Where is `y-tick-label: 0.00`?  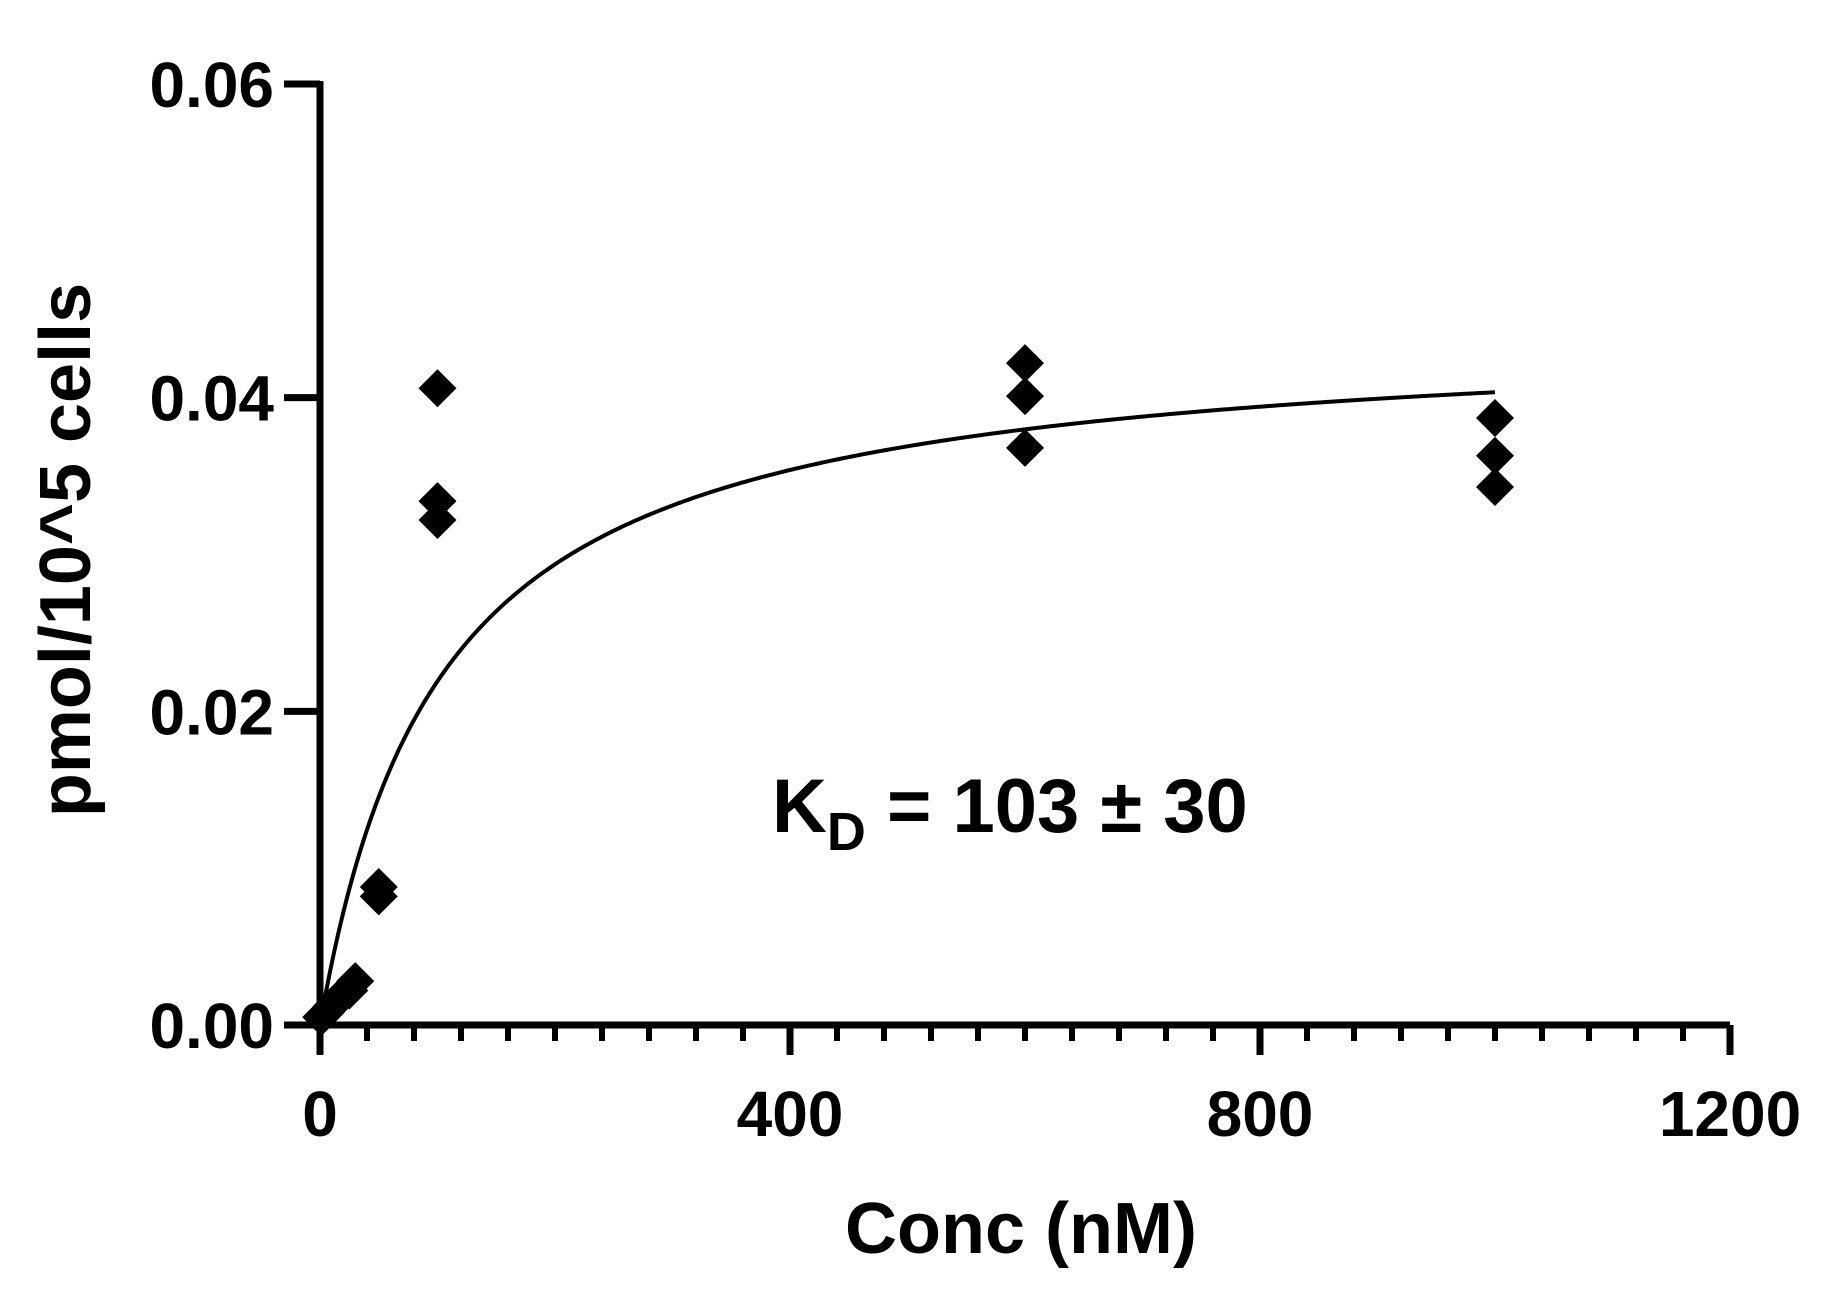 y-tick-label: 0.00 is located at coordinates (211, 1026).